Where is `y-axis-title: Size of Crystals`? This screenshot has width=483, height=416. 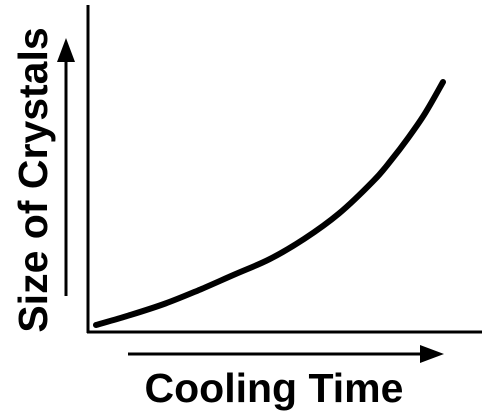
y-axis-title: Size of Crystals is located at coordinates (33, 179).